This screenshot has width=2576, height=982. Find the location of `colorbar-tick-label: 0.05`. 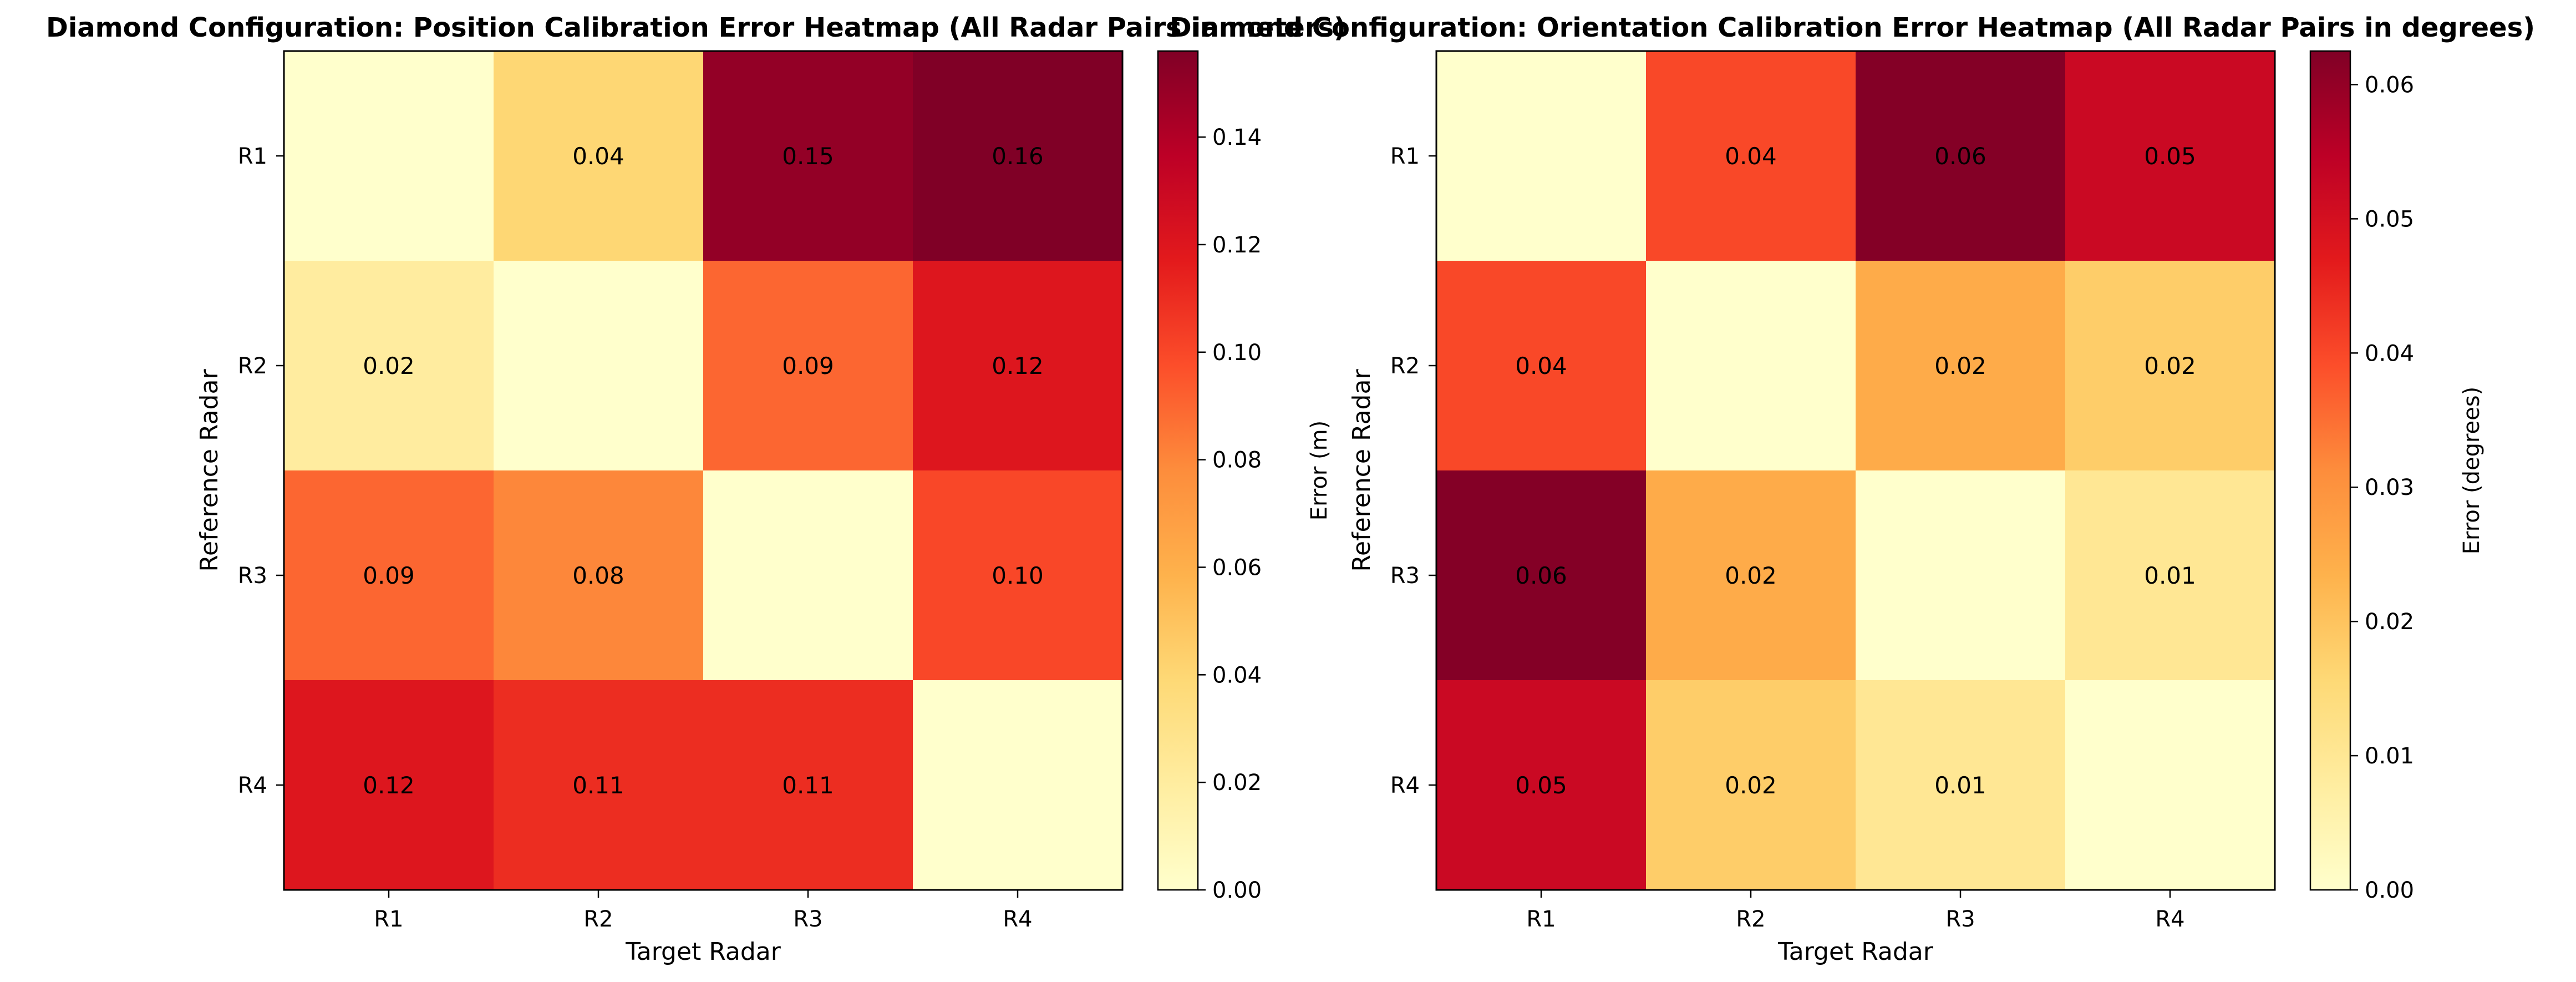

colorbar-tick-label: 0.05 is located at coordinates (2389, 219).